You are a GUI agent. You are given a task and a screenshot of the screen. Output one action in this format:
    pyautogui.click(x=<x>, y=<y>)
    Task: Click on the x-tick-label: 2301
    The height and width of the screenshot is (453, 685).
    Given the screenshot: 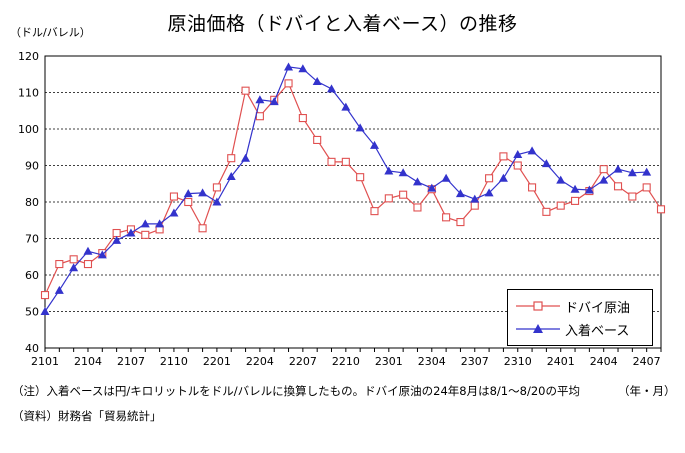 What is the action you would take?
    pyautogui.click(x=389, y=361)
    